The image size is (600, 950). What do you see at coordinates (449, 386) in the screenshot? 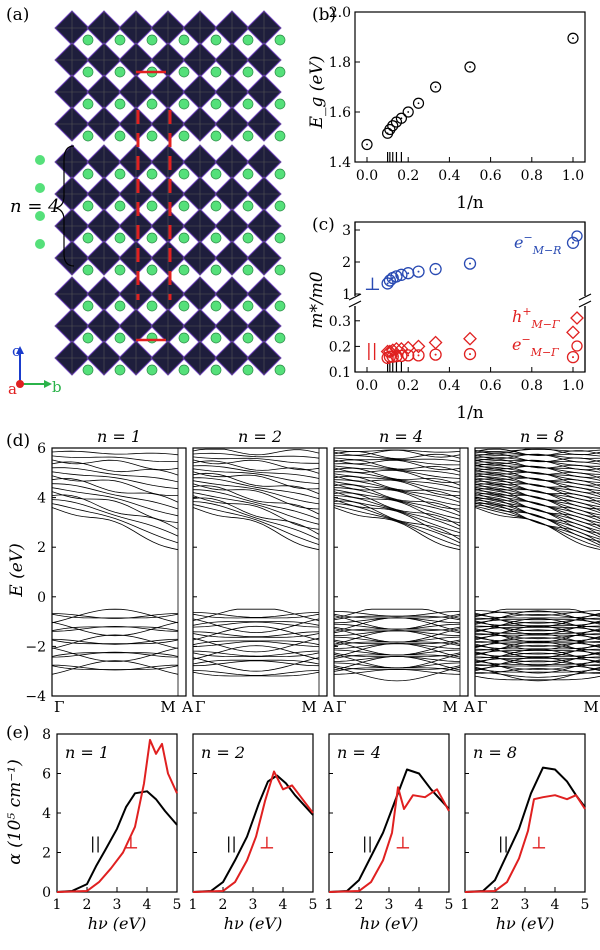
I see `x-tick-label: 0.4` at bounding box center [449, 386].